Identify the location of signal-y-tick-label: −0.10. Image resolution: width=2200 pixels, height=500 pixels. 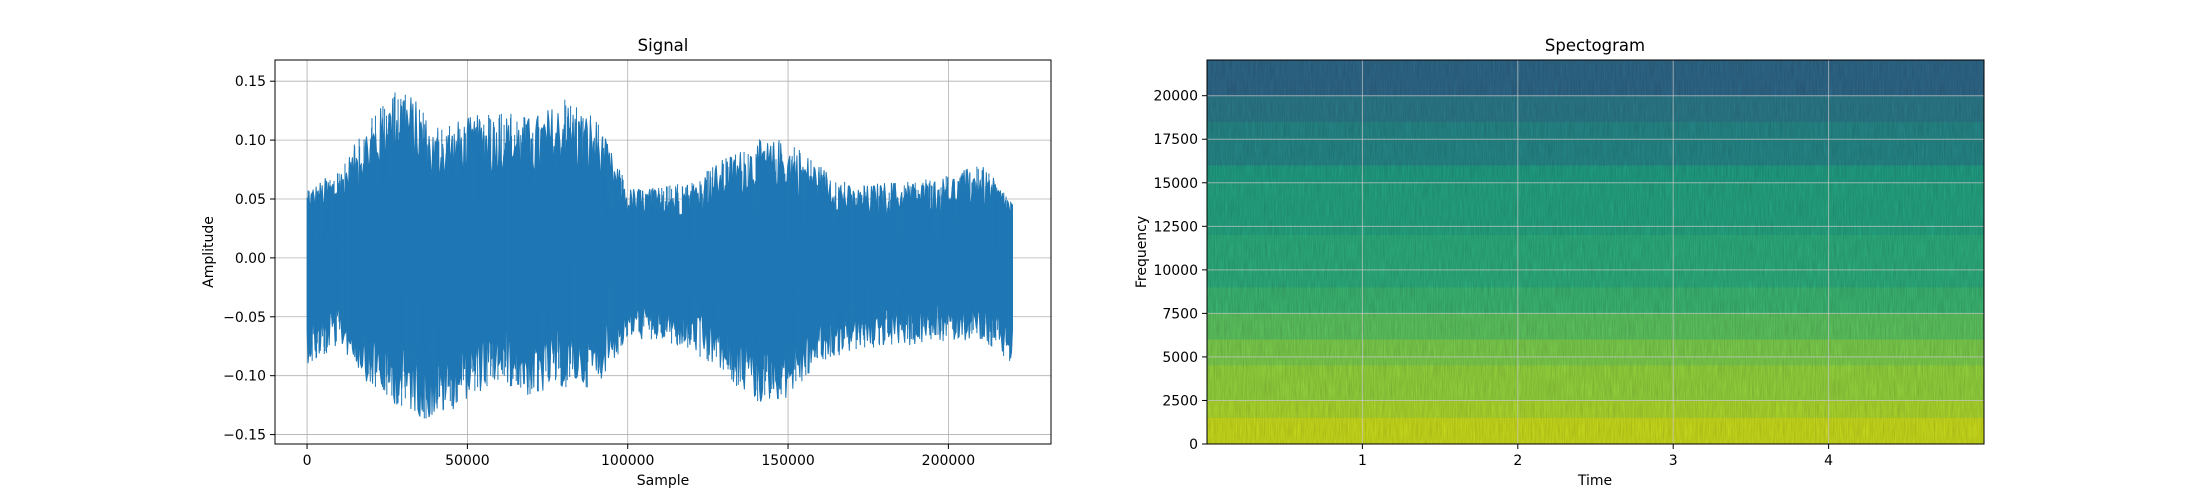
(244, 377).